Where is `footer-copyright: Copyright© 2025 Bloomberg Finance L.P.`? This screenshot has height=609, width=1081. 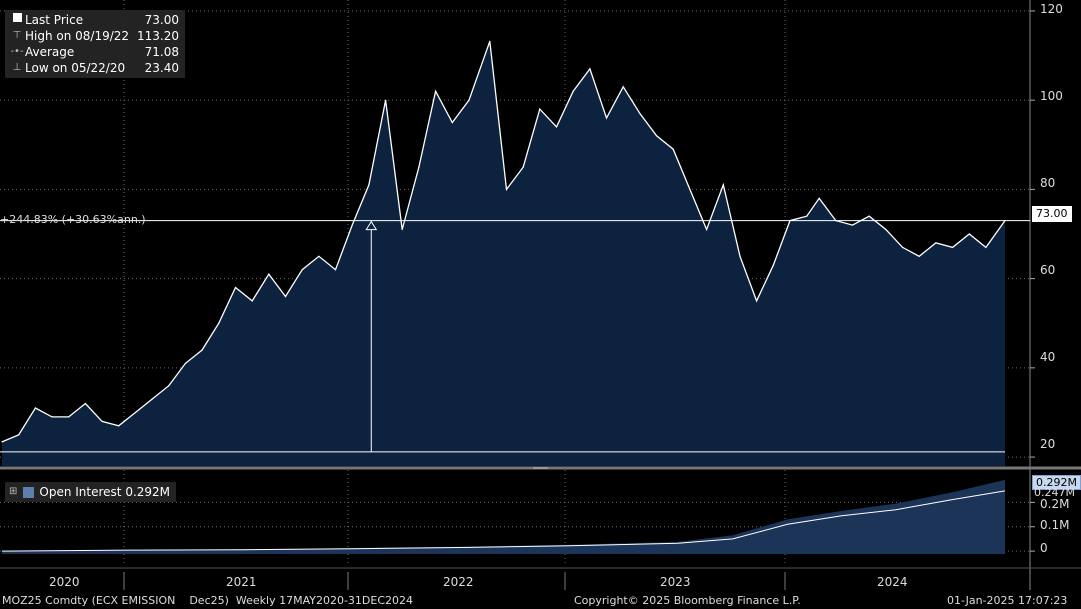 footer-copyright: Copyright© 2025 Bloomberg Finance L.P. is located at coordinates (687, 600).